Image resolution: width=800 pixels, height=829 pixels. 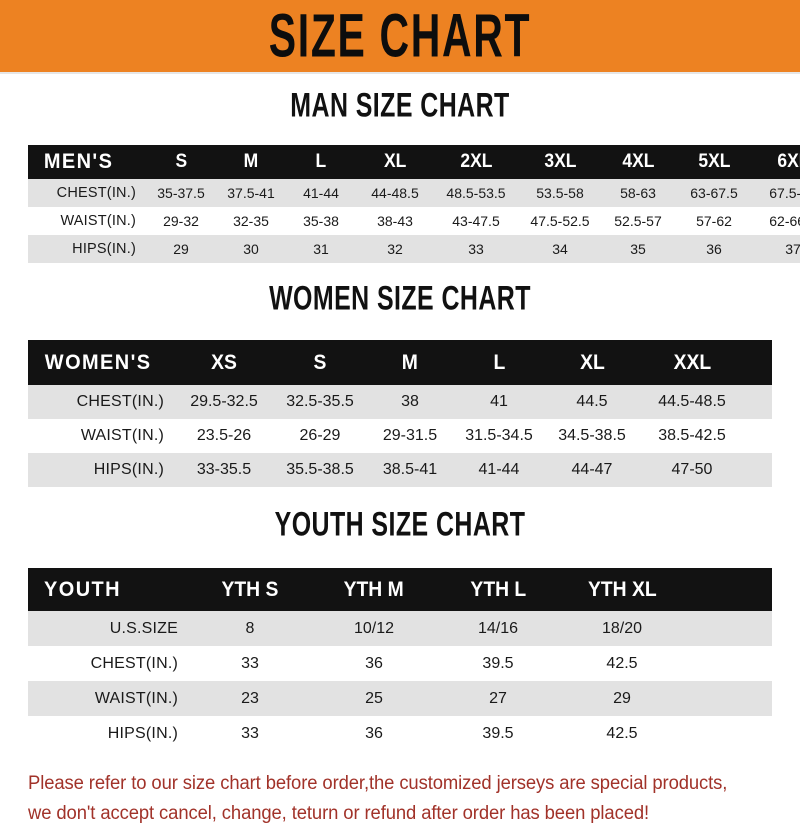 I want to click on women-column-header-label: S, so click(x=320, y=362).